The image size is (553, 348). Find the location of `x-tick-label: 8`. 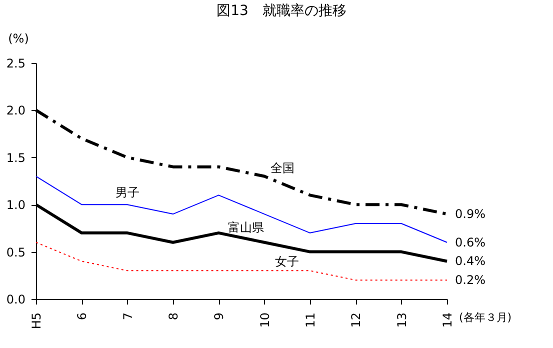

x-tick-label: 8 is located at coordinates (173, 316).